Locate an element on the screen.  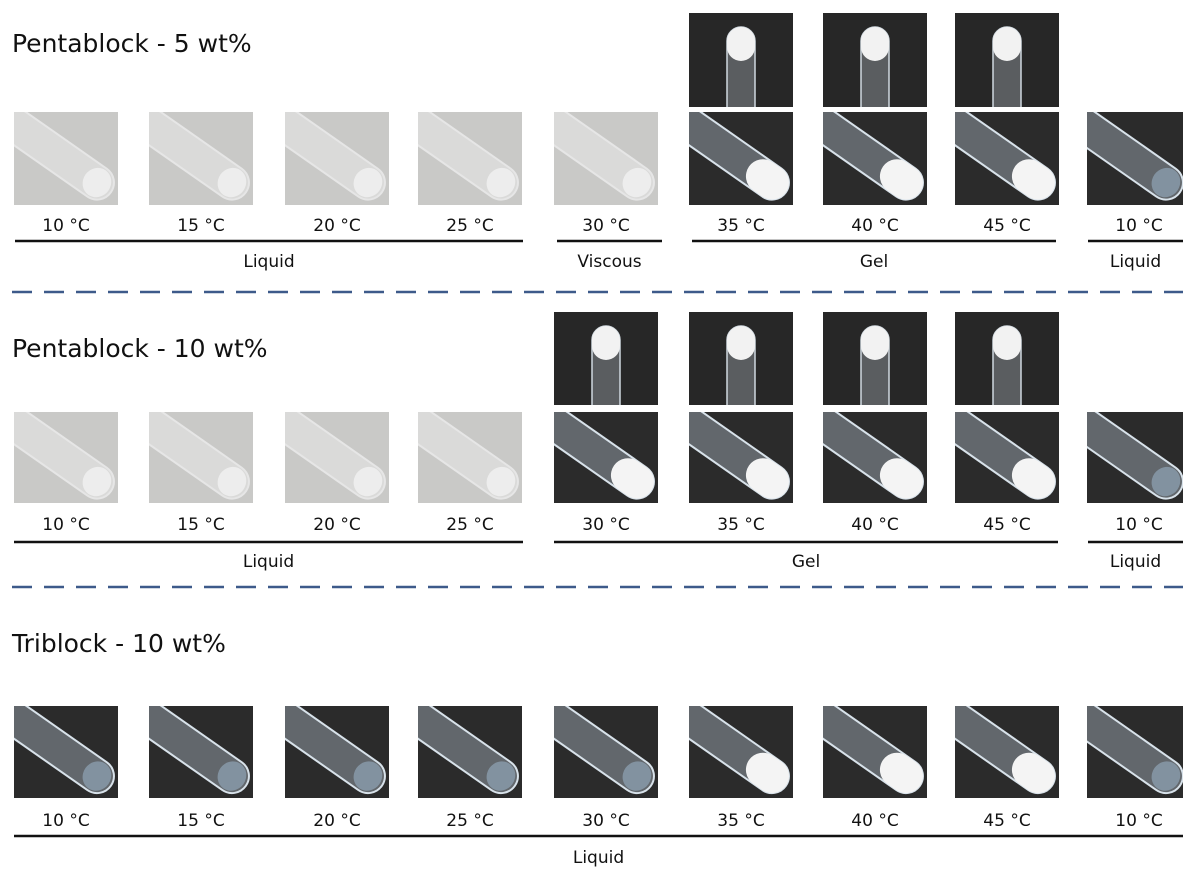
phase-label: Viscous is located at coordinates (609, 262).